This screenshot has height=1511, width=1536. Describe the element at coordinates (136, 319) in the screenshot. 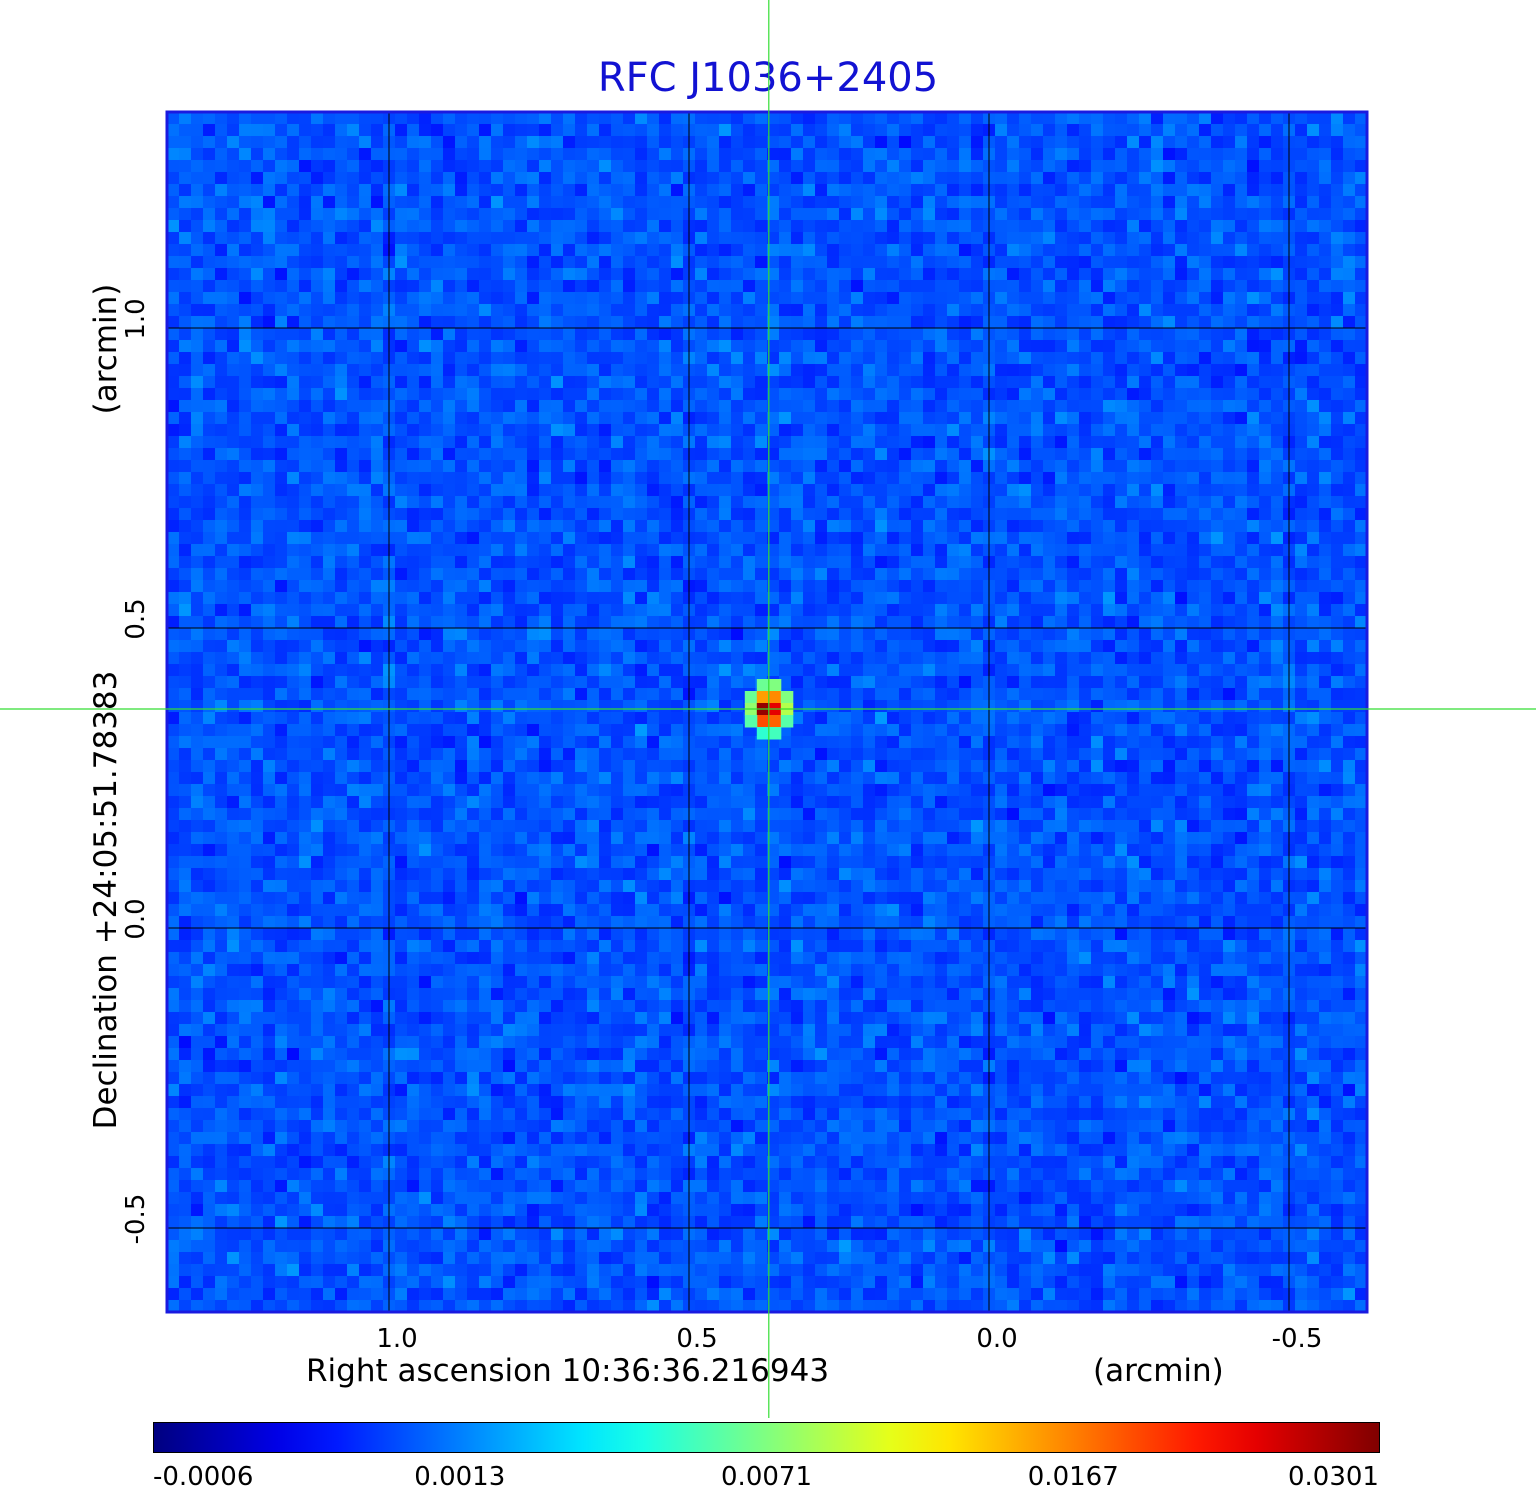

I see `y-tick-label: 1.0` at that location.